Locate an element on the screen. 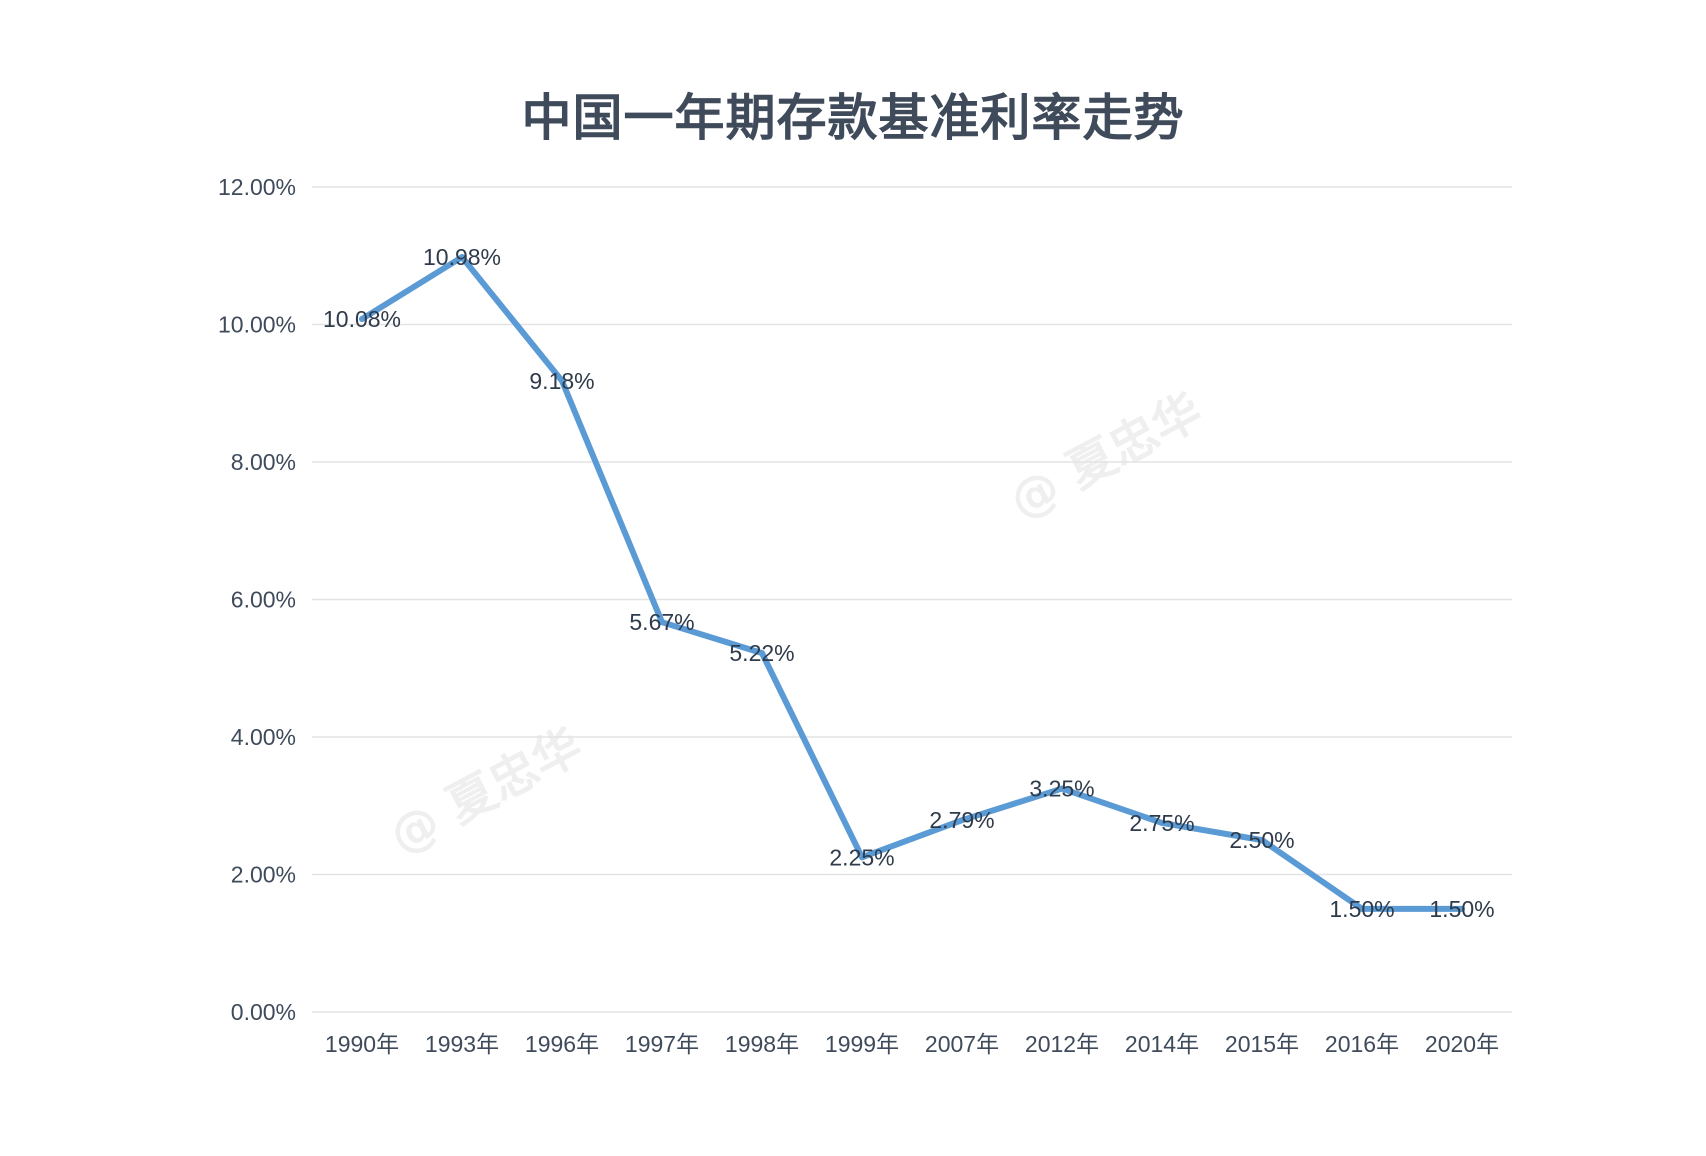 The width and height of the screenshot is (1706, 1156). data-label: 2.50% is located at coordinates (1261, 840).